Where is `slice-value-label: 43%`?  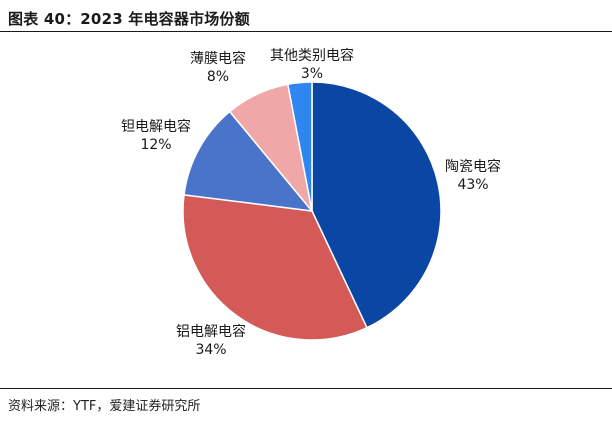 slice-value-label: 43% is located at coordinates (472, 185).